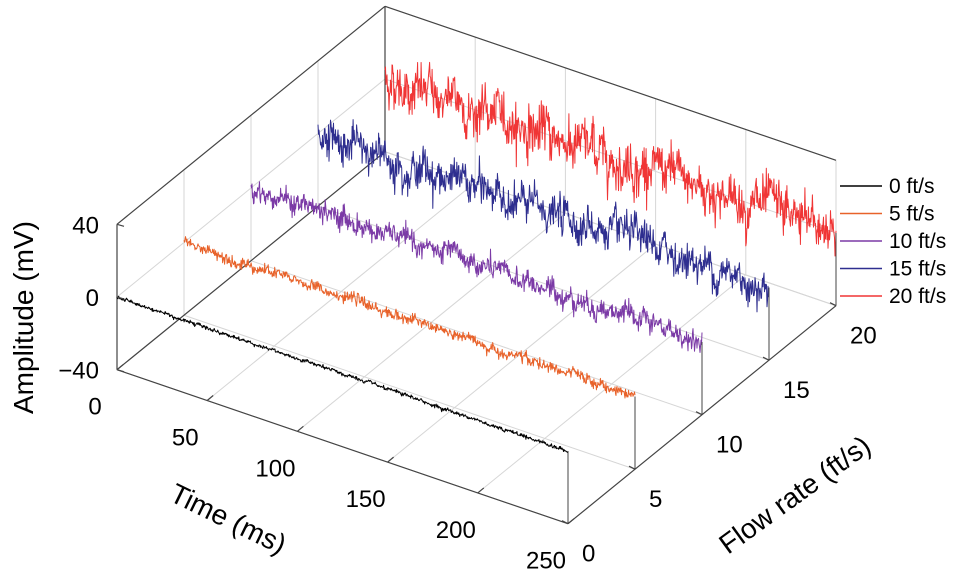 The image size is (971, 575). I want to click on flow-tick-label: 5, so click(655, 499).